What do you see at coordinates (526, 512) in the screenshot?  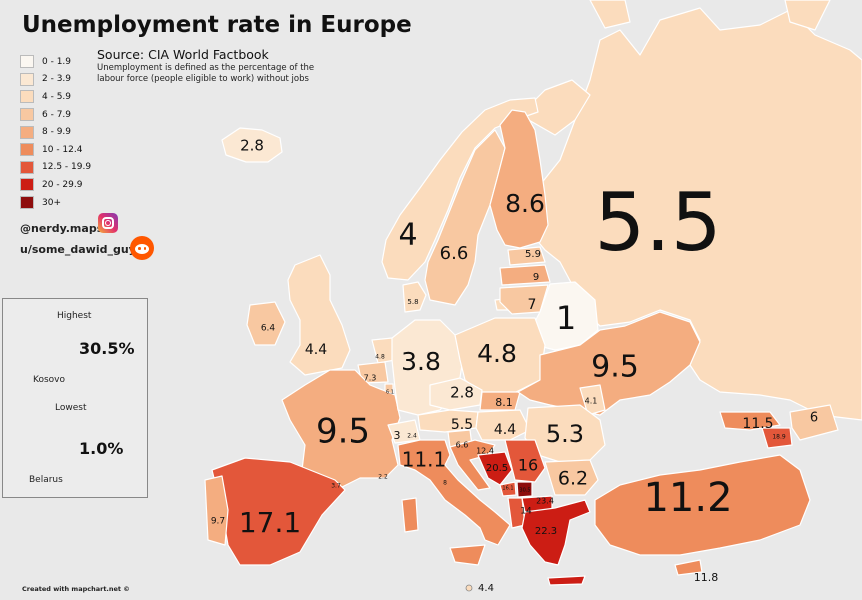 I see `value-label-albania: 14` at bounding box center [526, 512].